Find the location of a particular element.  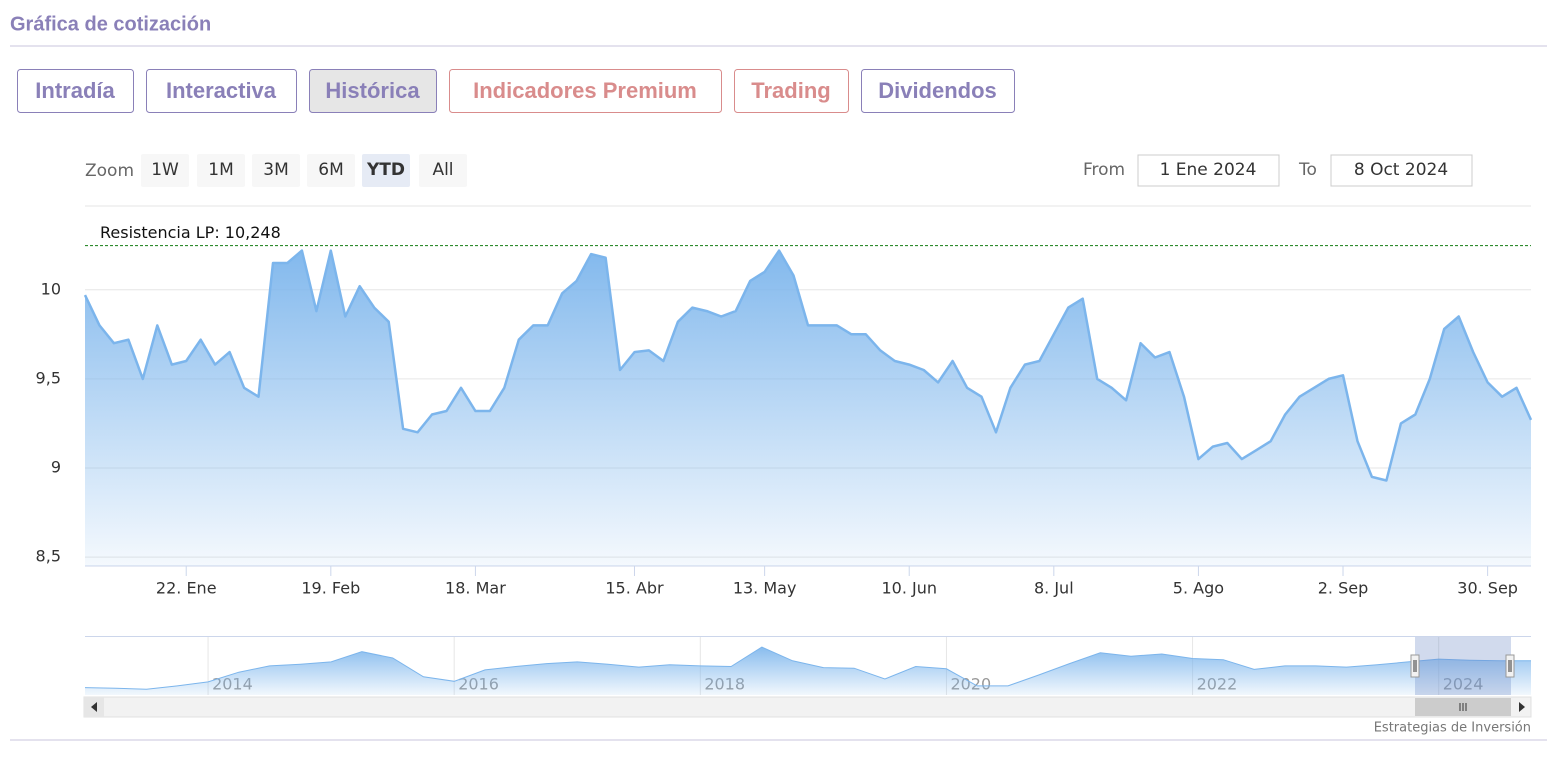

tab-label: Intradía is located at coordinates (75, 90).